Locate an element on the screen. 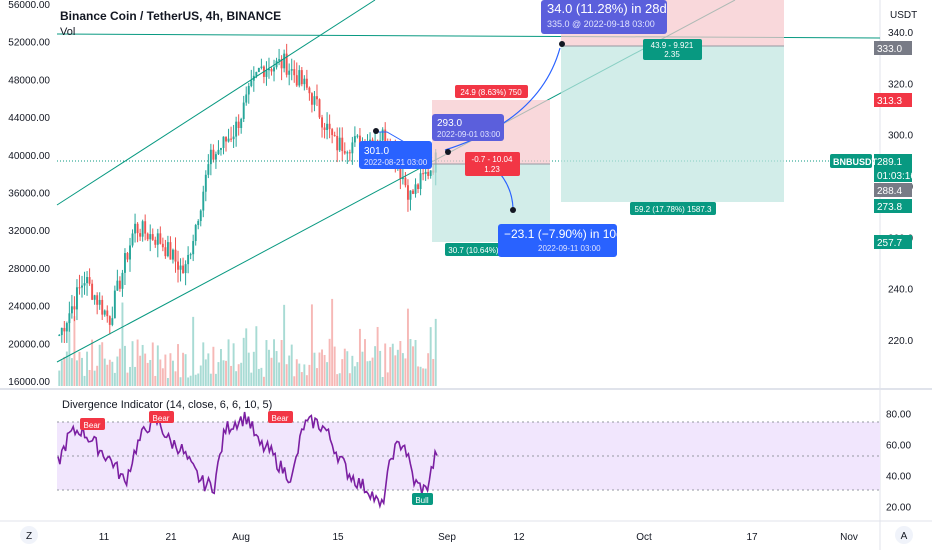 The image size is (932, 555). bear-label: Bear is located at coordinates (92, 424).